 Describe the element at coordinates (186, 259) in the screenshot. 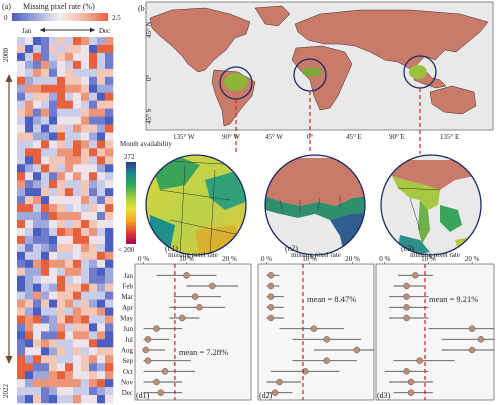

I see `x-tick-label: 10 %` at that location.